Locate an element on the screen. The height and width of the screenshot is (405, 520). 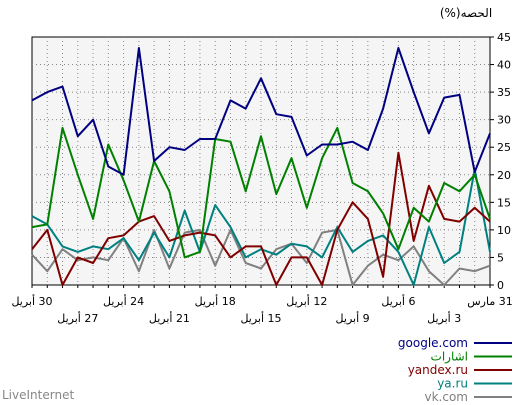
x-tick-label: 12 أبريل is located at coordinates (306, 301).